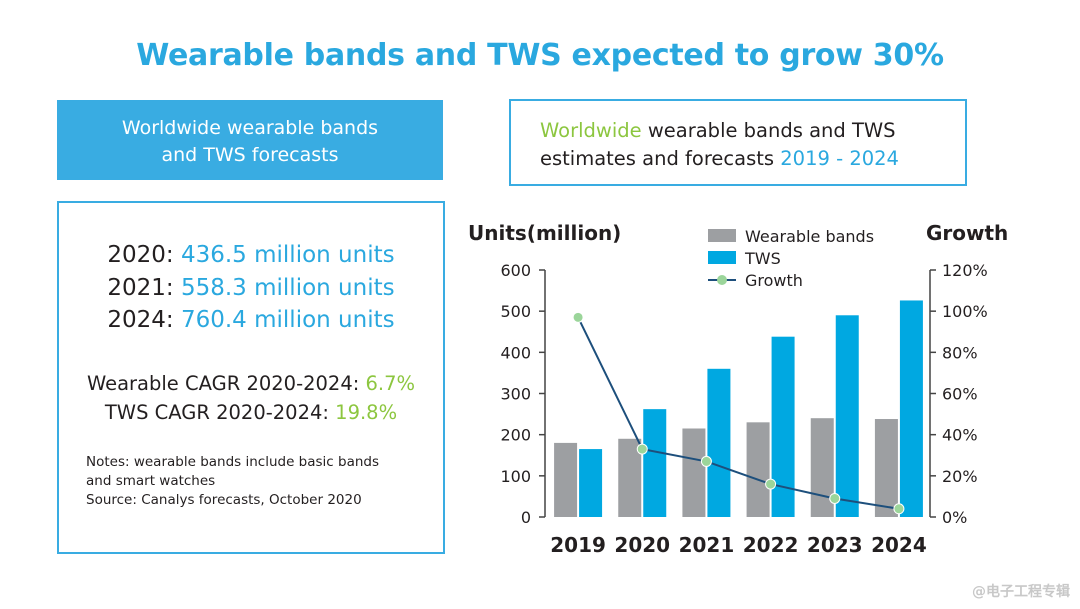  Describe the element at coordinates (144, 255) in the screenshot. I see `stat-year: 2020:` at that location.